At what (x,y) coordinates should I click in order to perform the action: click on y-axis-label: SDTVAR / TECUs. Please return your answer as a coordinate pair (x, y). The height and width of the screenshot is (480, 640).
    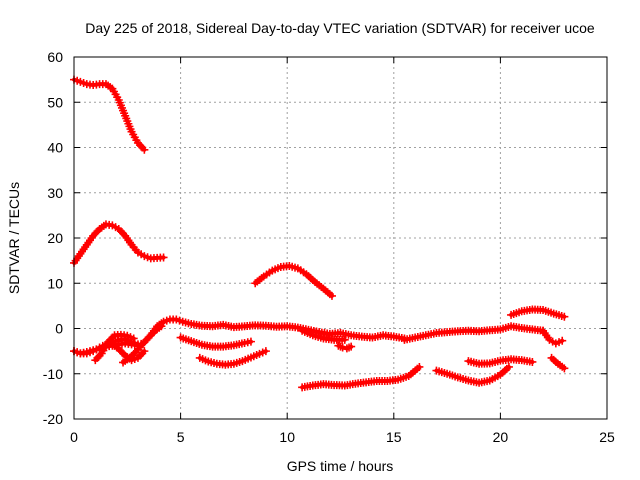
    Looking at the image, I should click on (14, 238).